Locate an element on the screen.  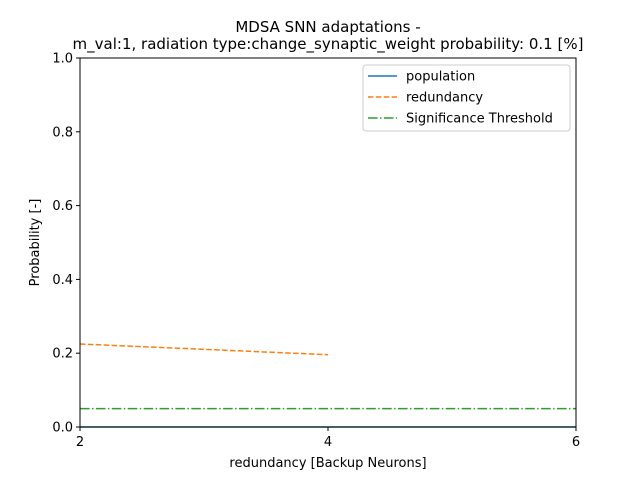
y-tick-label: 0.4 is located at coordinates (62, 280).